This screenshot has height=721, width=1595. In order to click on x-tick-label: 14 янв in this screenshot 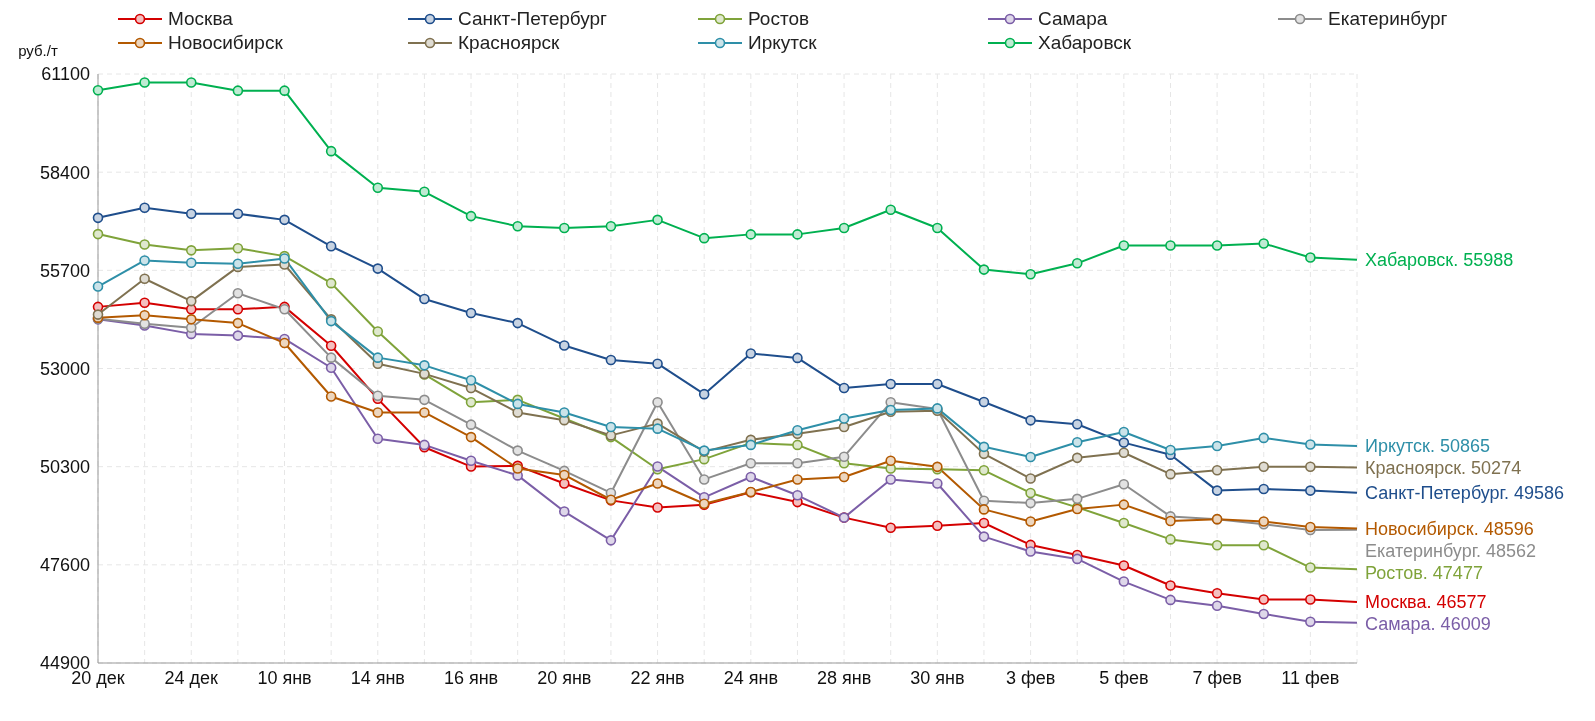, I will do `click(377, 677)`.